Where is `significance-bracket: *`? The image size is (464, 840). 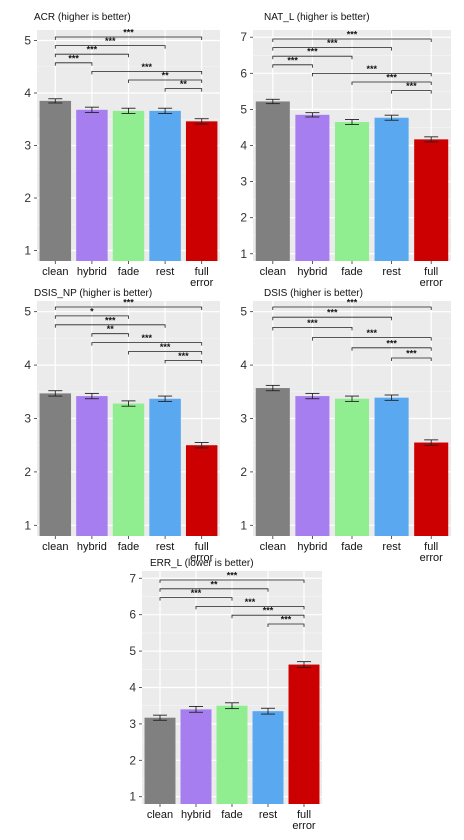 significance-bracket: * is located at coordinates (91, 312).